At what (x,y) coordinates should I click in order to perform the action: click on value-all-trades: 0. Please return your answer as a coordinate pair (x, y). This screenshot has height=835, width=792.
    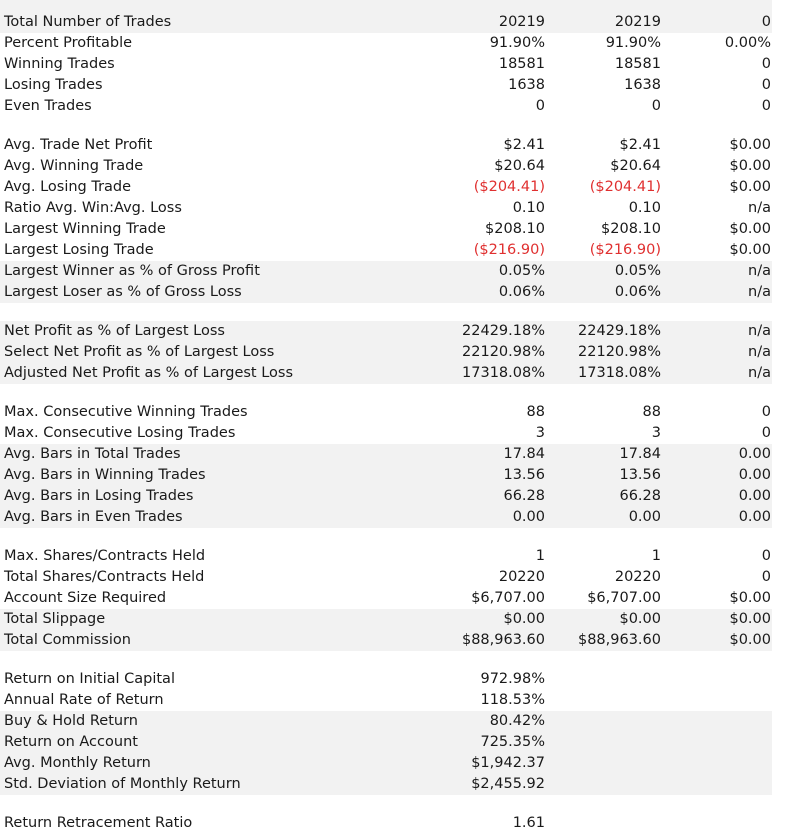
    Looking at the image, I should click on (540, 106).